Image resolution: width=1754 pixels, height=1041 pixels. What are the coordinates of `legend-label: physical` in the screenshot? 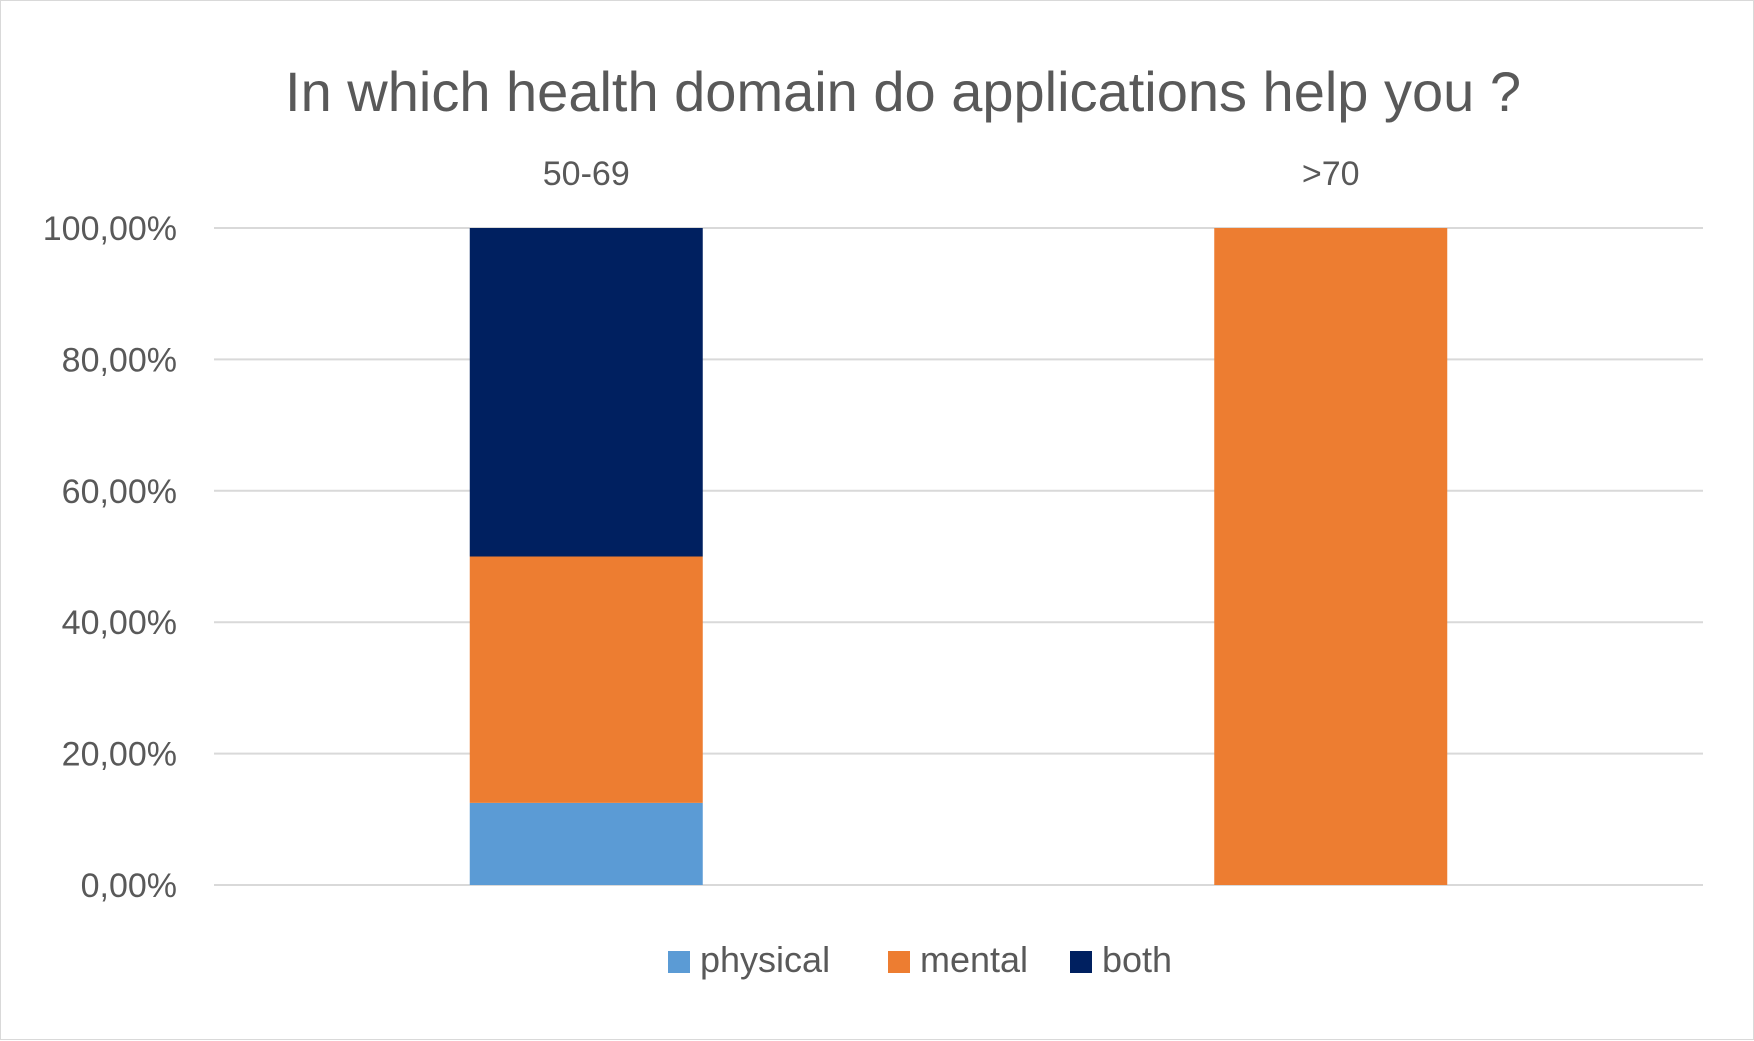 It's located at (765, 959).